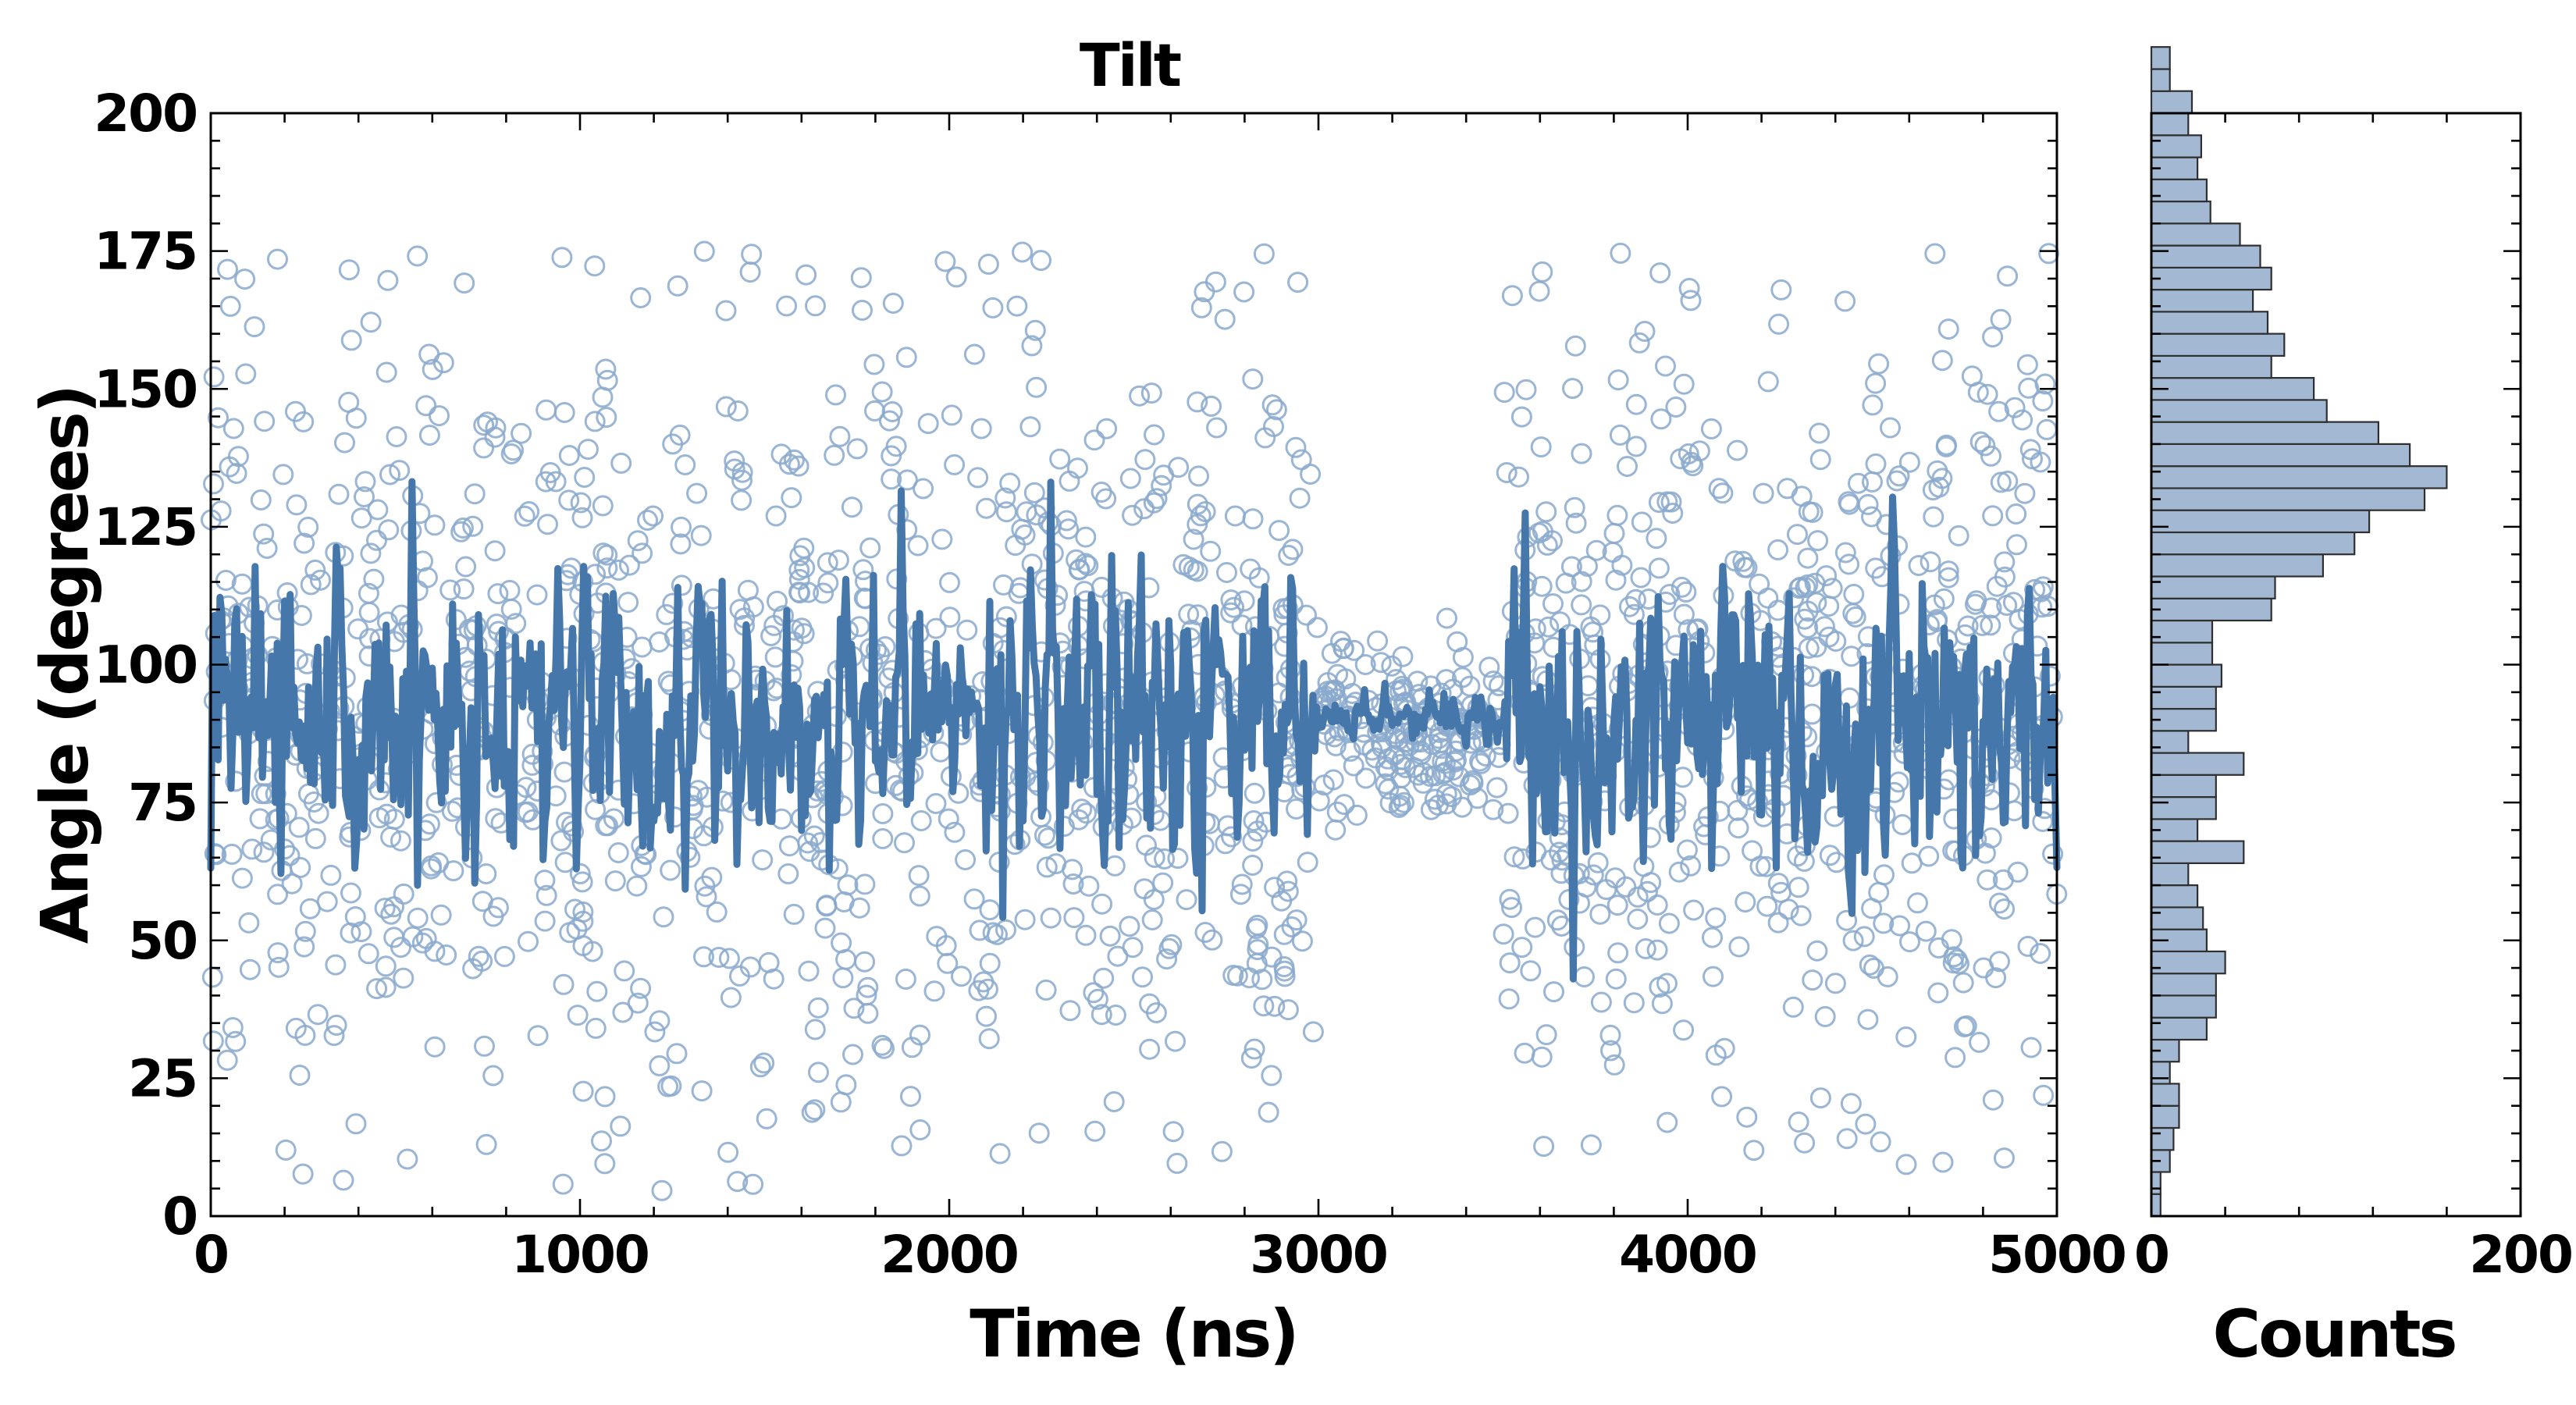 This screenshot has width=2576, height=1405. Describe the element at coordinates (211, 1255) in the screenshot. I see `x-tick-label: 0` at that location.